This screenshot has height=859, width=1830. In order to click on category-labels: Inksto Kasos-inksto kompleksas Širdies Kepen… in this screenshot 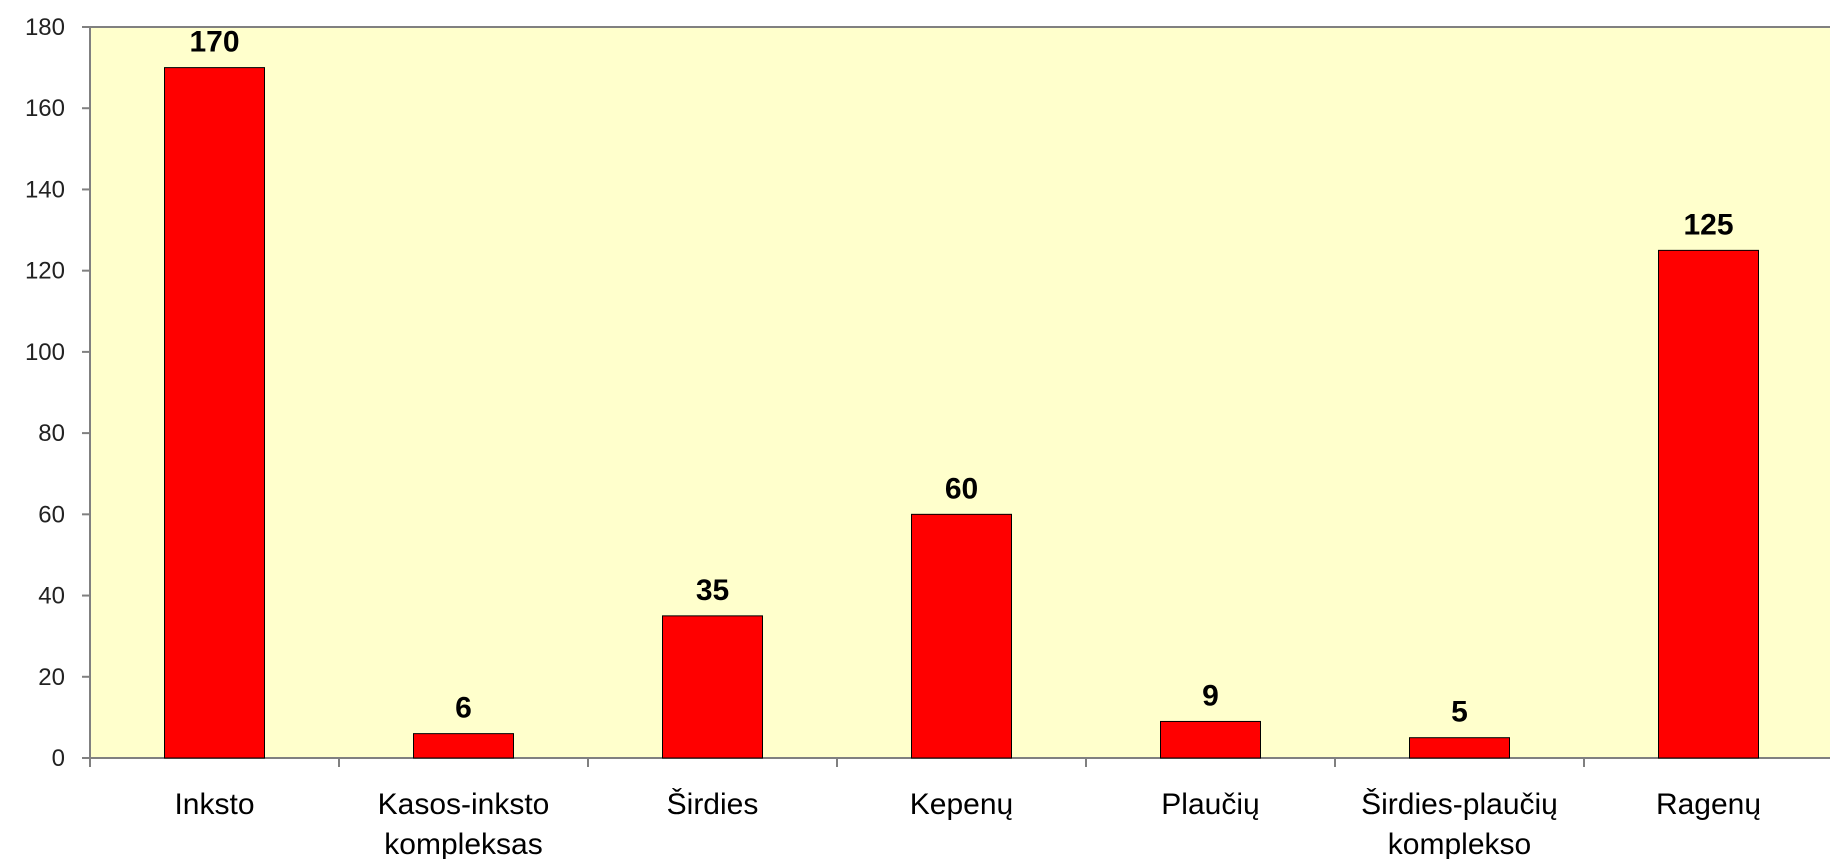, I will do `click(967, 823)`.